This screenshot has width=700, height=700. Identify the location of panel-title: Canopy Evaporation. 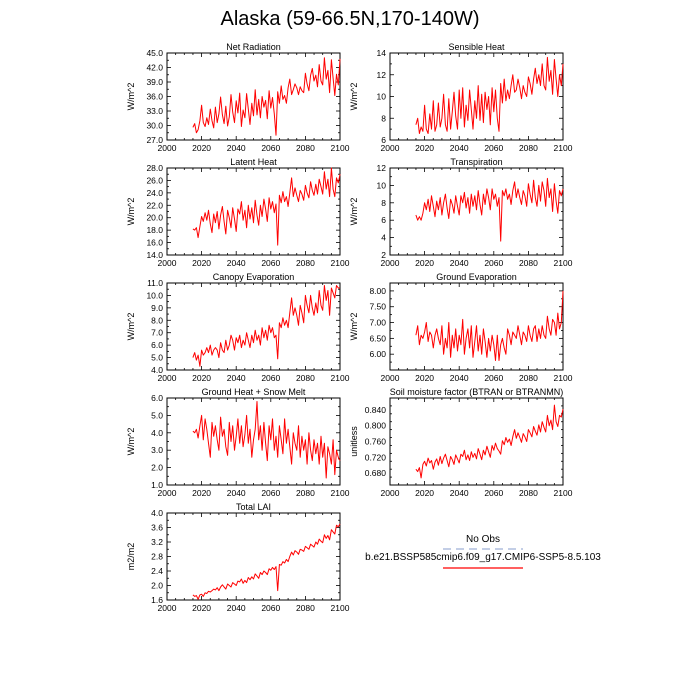
(254, 277).